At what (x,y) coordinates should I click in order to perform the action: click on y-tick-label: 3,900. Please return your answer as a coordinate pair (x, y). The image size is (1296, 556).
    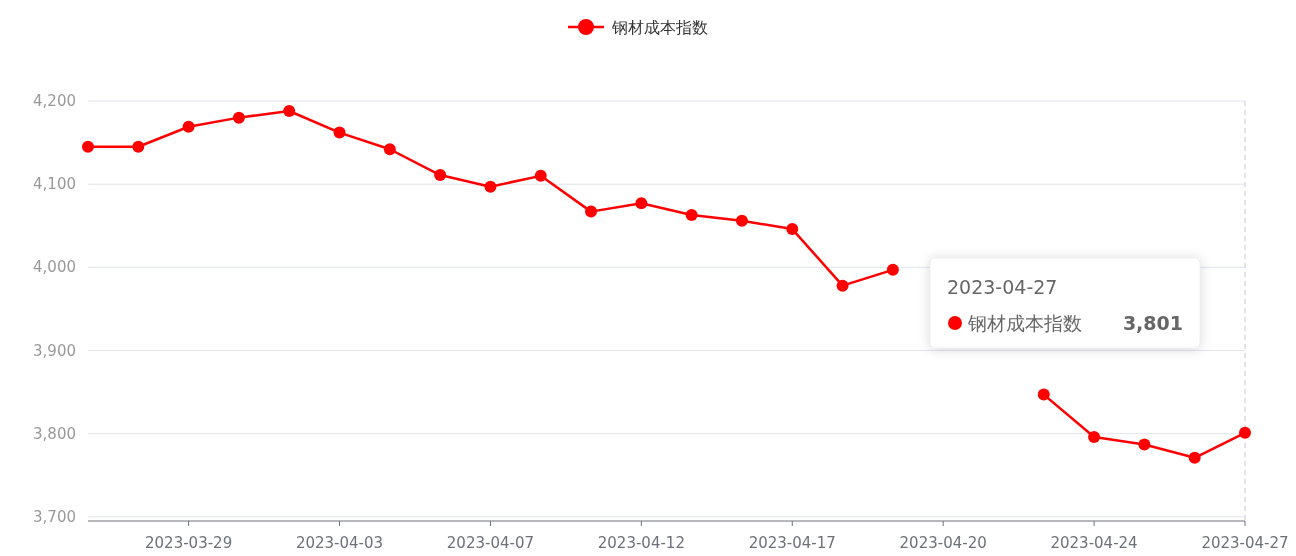
    Looking at the image, I should click on (54, 350).